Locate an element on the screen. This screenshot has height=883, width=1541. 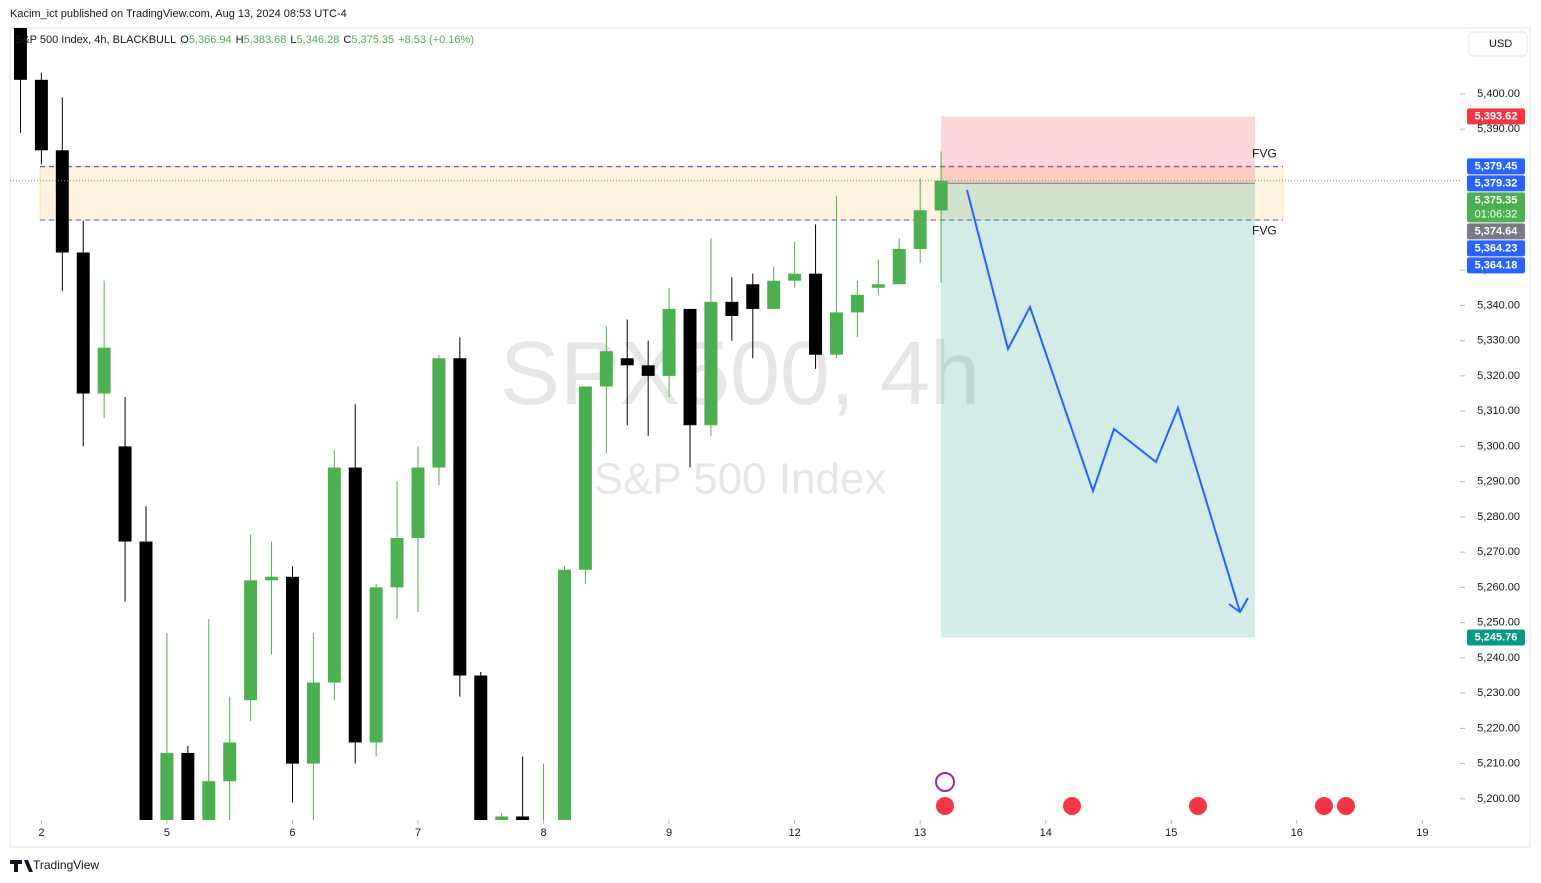
y-tick-label: 5,330.00 is located at coordinates (1498, 341).